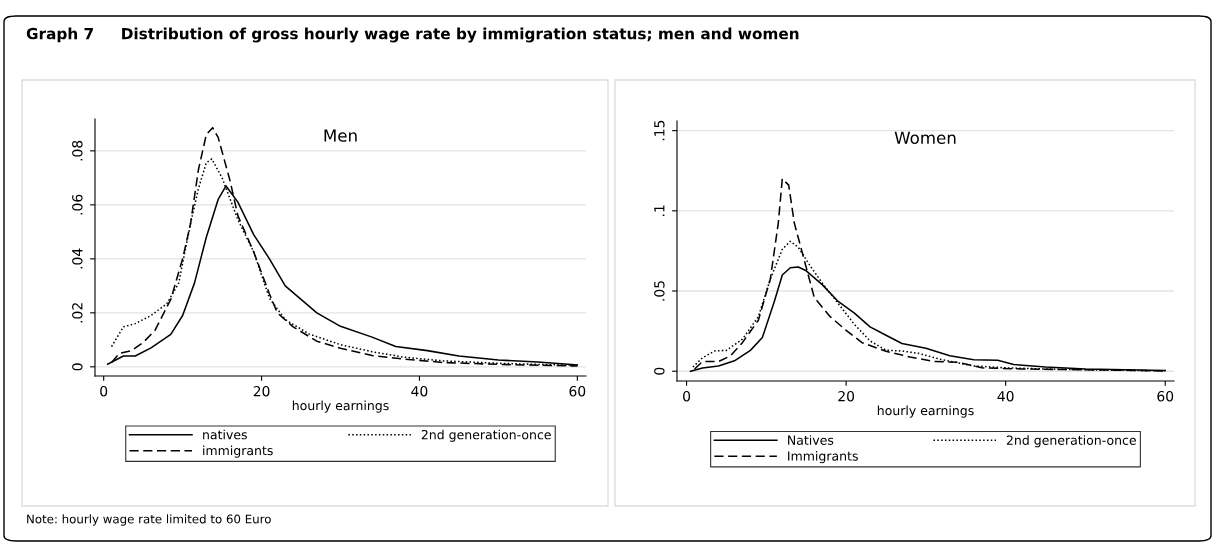 This screenshot has height=545, width=1215. Describe the element at coordinates (811, 440) in the screenshot. I see `legend-label: Natives` at that location.